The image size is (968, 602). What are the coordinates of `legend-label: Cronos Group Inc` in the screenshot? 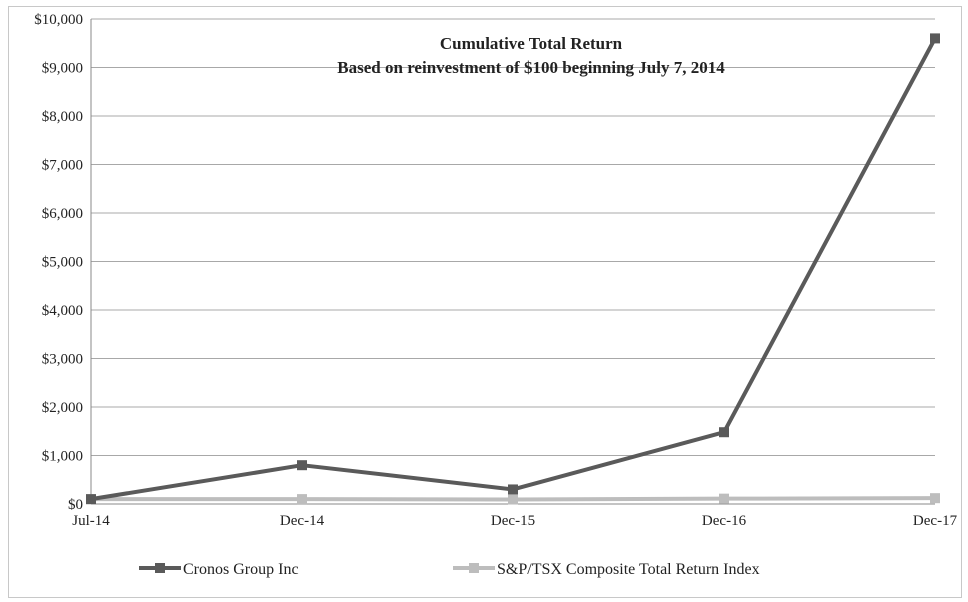 It's located at (241, 569).